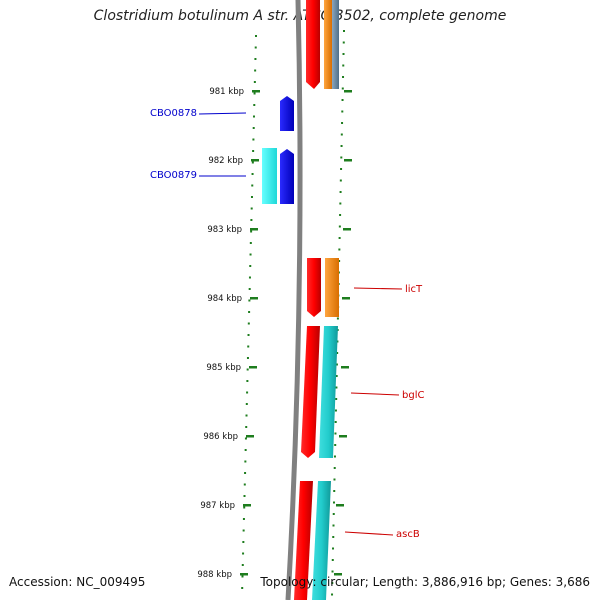 The width and height of the screenshot is (600, 600). I want to click on tick-label: 981 kbp, so click(226, 92).